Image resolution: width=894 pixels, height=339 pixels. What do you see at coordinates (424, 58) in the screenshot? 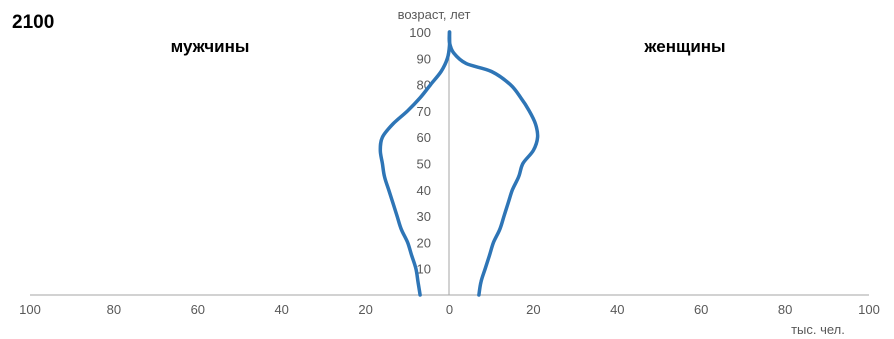
I see `y-tick-label: 90` at bounding box center [424, 58].